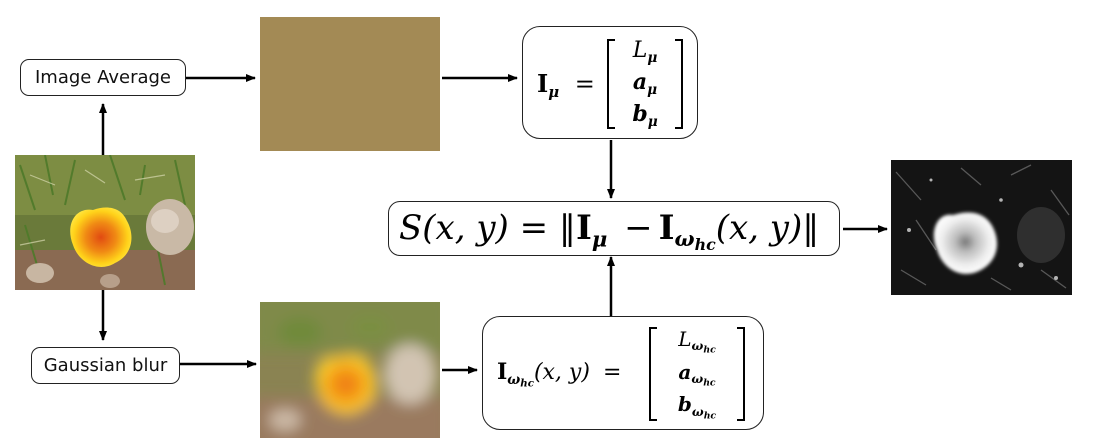 This screenshot has height=448, width=1102. Describe the element at coordinates (350, 370) in the screenshot. I see `blurred-flower-image` at that location.